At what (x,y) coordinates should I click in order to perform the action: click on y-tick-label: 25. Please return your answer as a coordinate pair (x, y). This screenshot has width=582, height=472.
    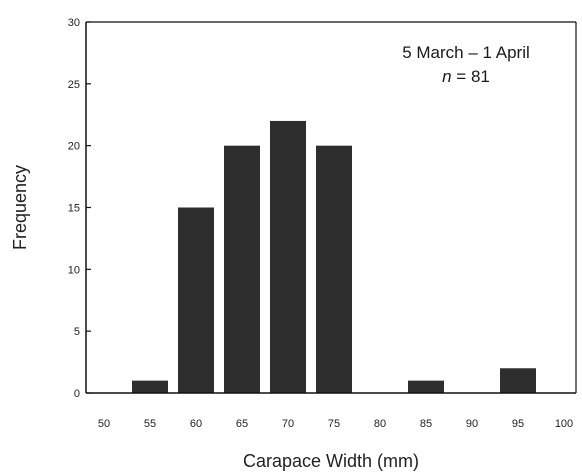
    Looking at the image, I should click on (74, 85).